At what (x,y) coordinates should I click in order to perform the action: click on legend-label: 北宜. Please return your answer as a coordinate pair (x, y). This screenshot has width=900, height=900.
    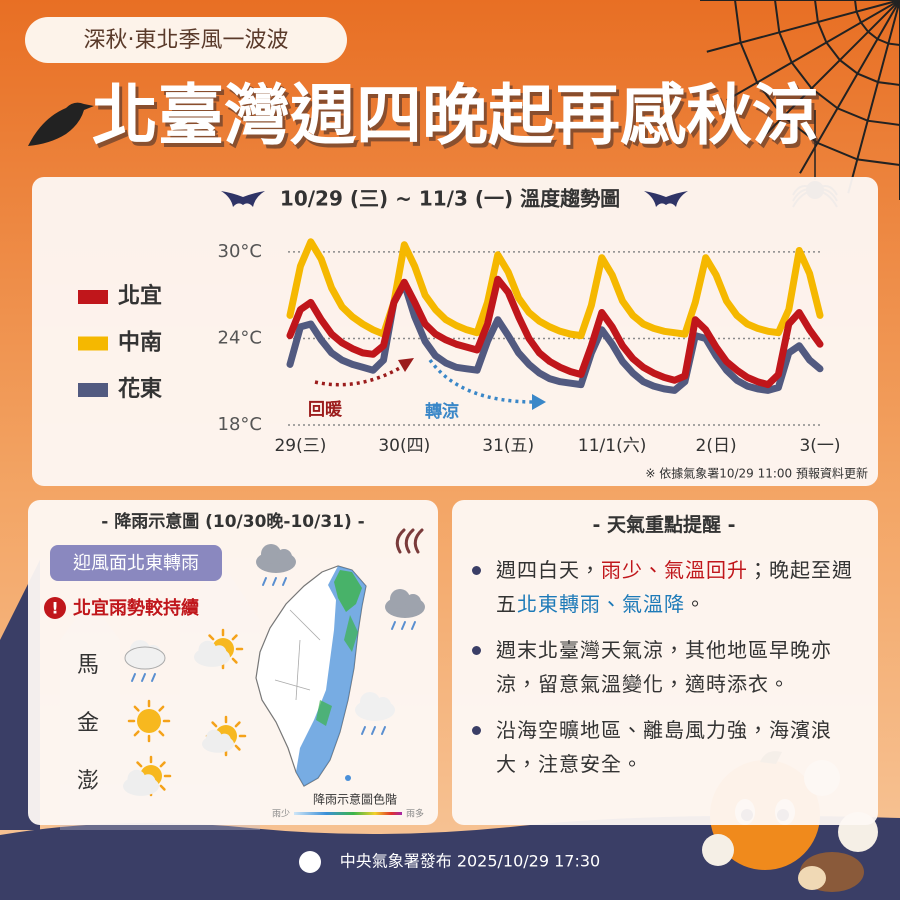
    Looking at the image, I should click on (140, 296).